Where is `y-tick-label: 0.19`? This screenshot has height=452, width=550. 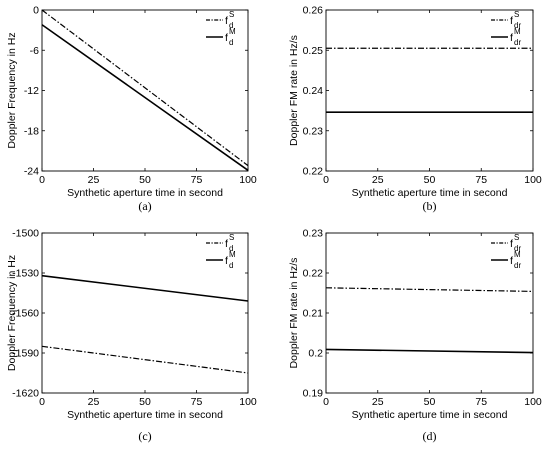 y-tick-label: 0.19 is located at coordinates (313, 394).